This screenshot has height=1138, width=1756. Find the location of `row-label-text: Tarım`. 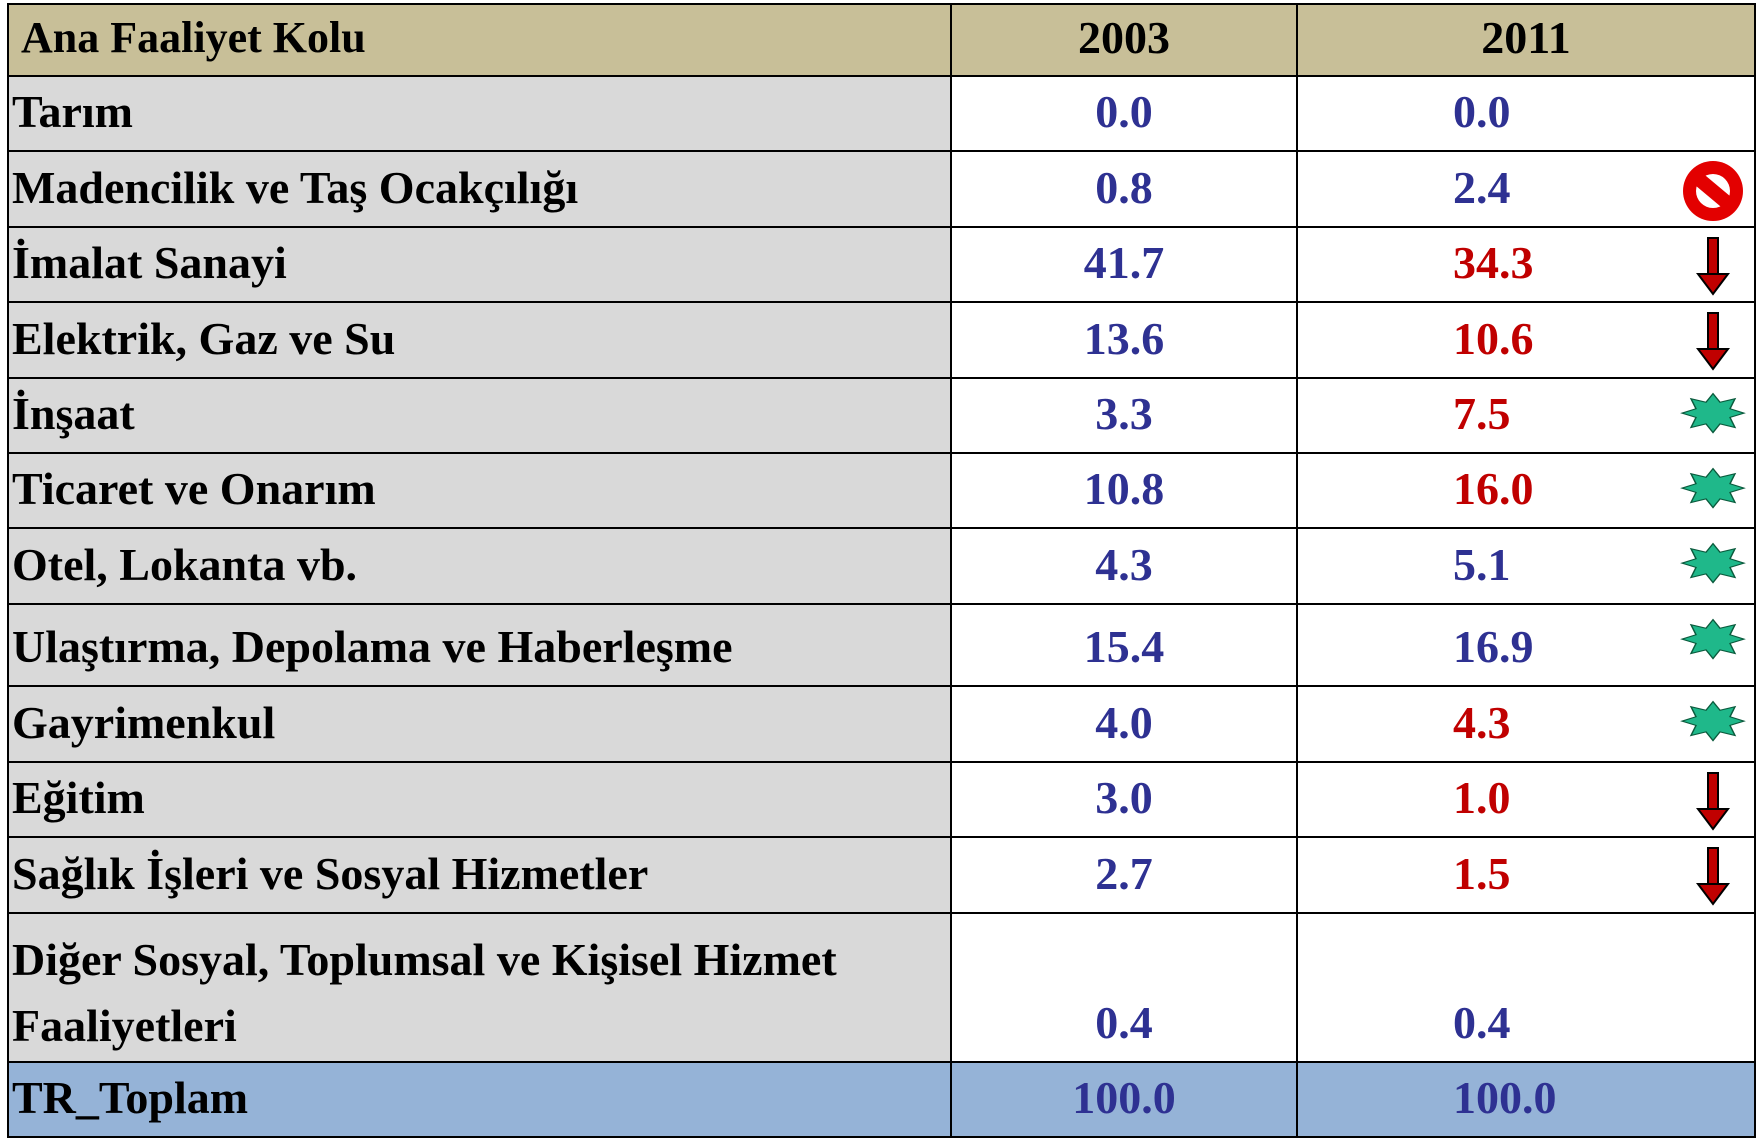

row-label-text: Tarım is located at coordinates (72, 111).